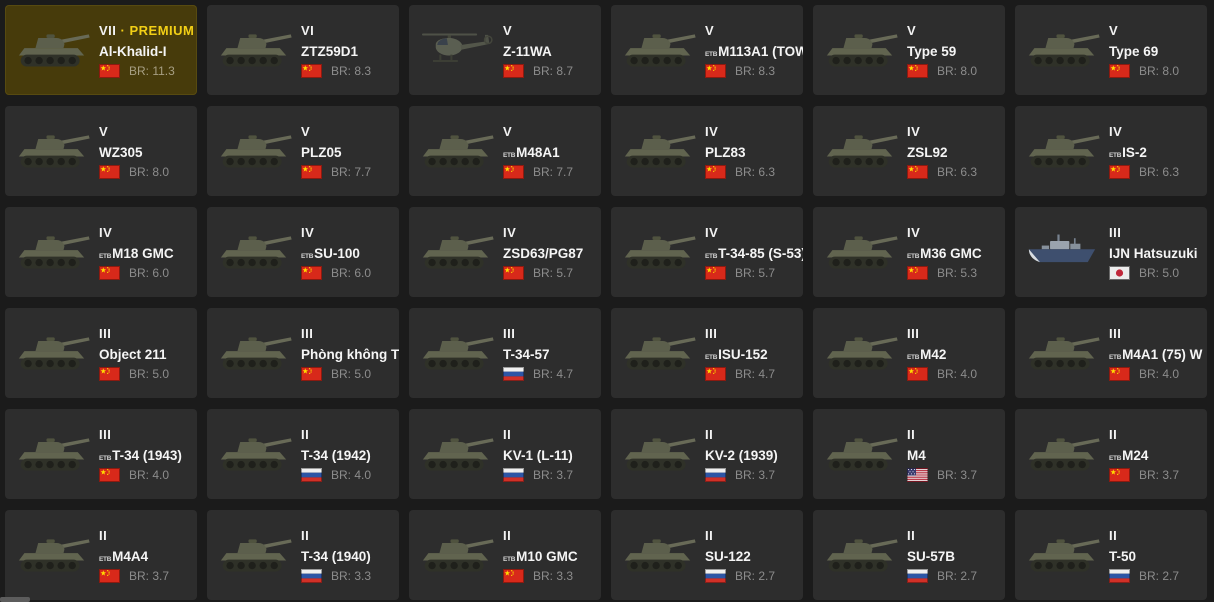 The image size is (1214, 602). What do you see at coordinates (927, 152) in the screenshot?
I see `vehicle-name: ZSL92` at bounding box center [927, 152].